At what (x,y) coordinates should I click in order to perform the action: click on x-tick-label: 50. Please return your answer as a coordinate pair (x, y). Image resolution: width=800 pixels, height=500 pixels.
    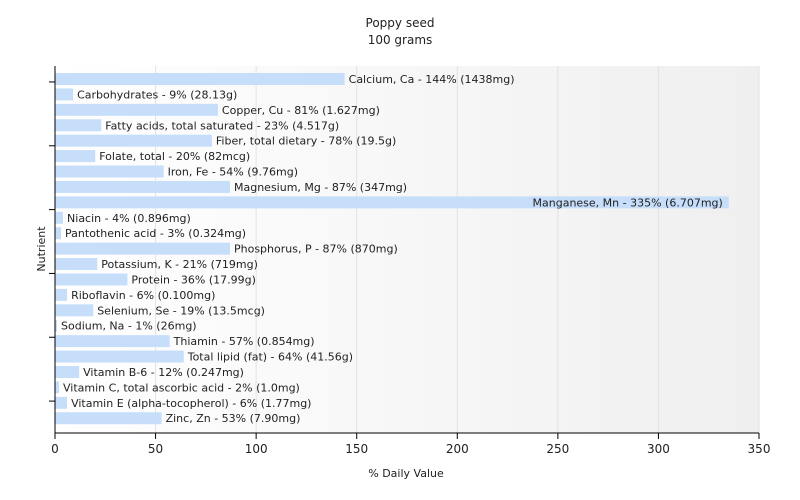
    Looking at the image, I should click on (155, 449).